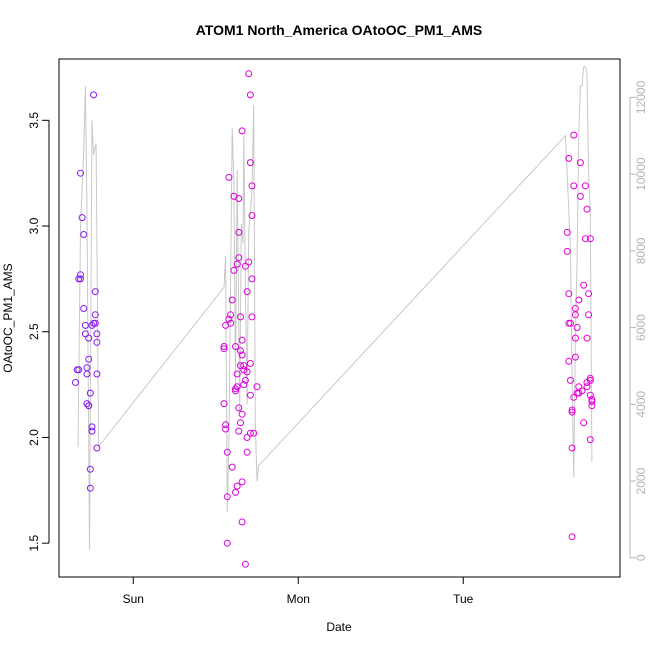 The height and width of the screenshot is (650, 650). I want to click on x-tick-label: Tue, so click(463, 599).